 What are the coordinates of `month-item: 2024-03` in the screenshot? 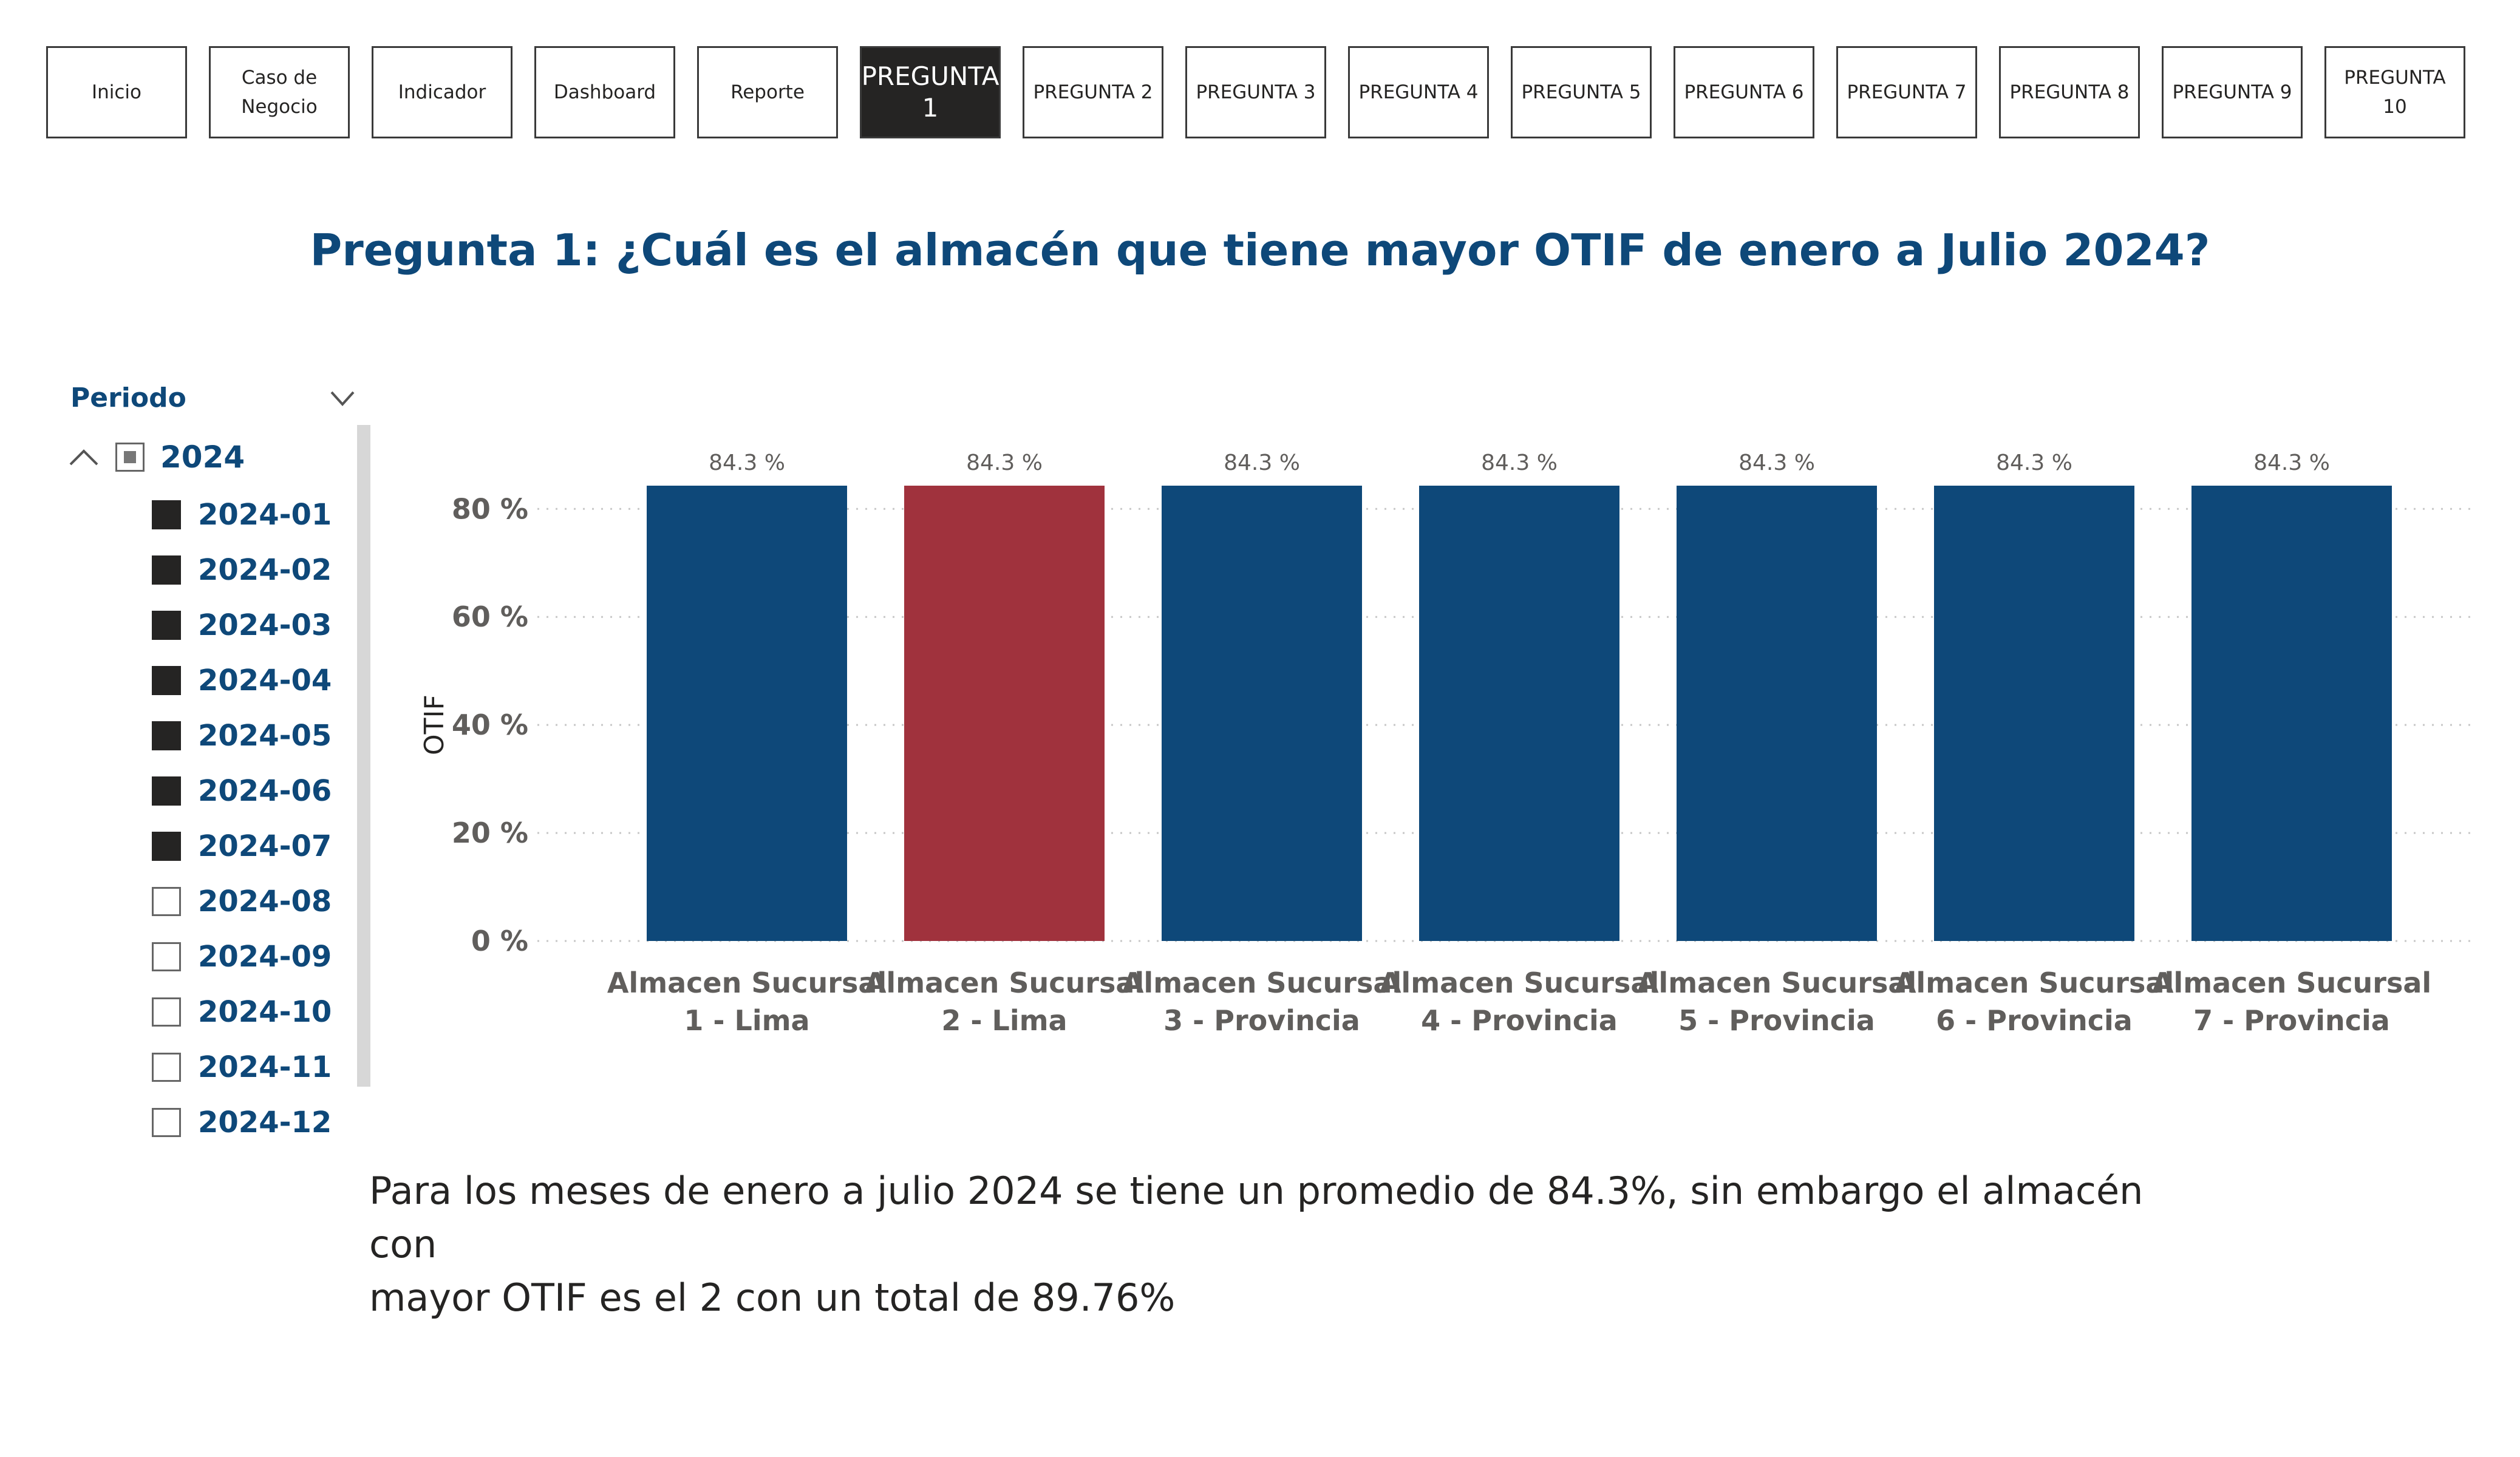 It's located at (242, 625).